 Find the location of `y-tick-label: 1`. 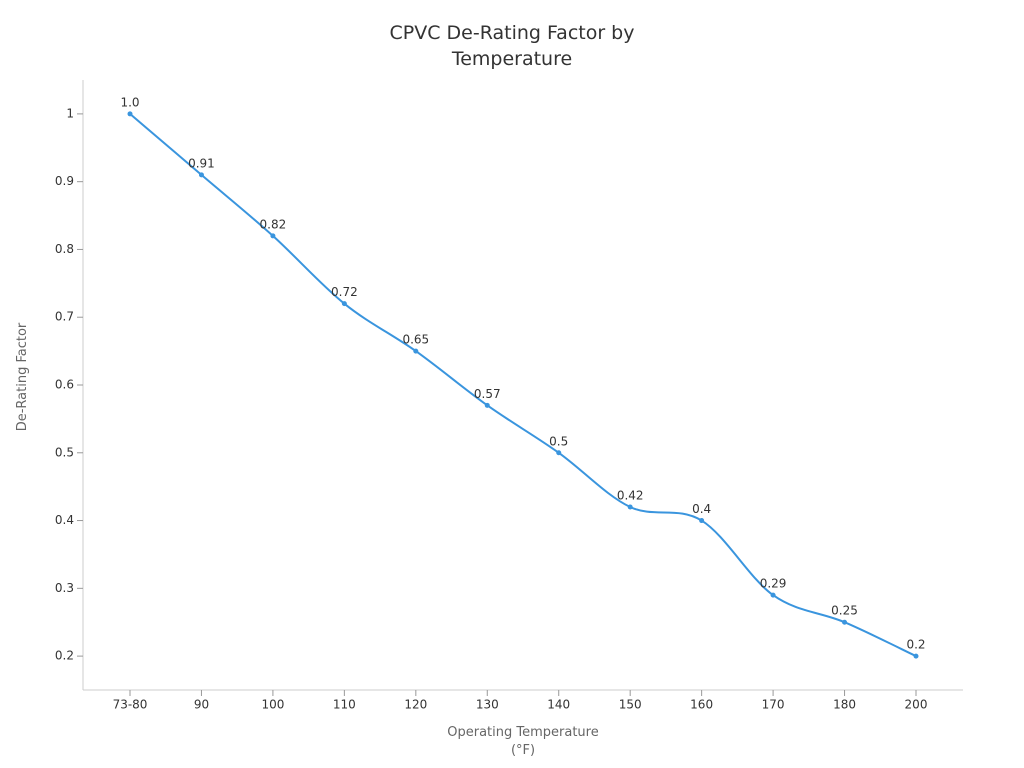

y-tick-label: 1 is located at coordinates (70, 113).